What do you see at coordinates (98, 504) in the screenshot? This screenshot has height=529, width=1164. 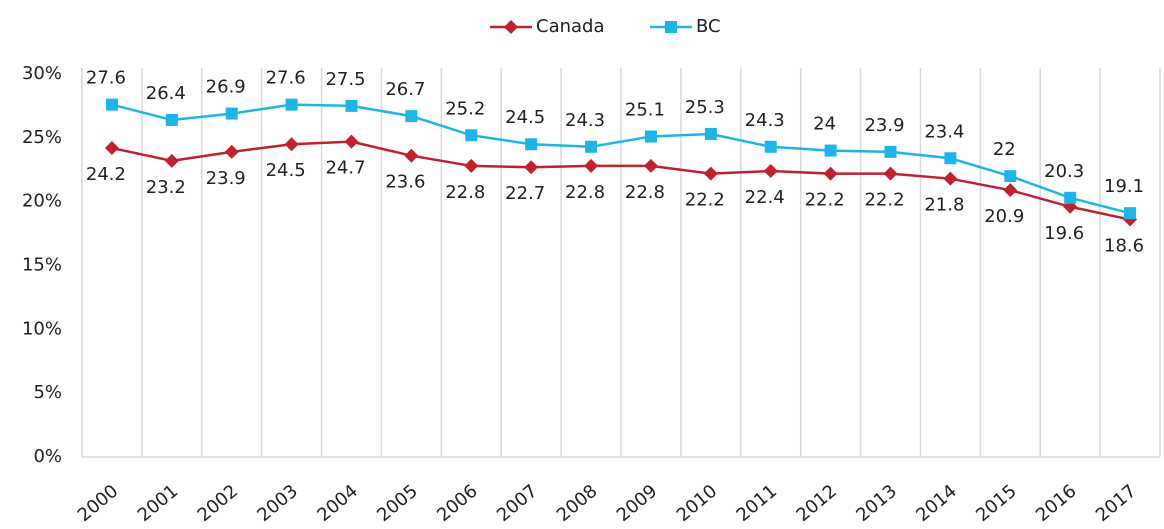 I see `x-tick-label: 2000` at bounding box center [98, 504].